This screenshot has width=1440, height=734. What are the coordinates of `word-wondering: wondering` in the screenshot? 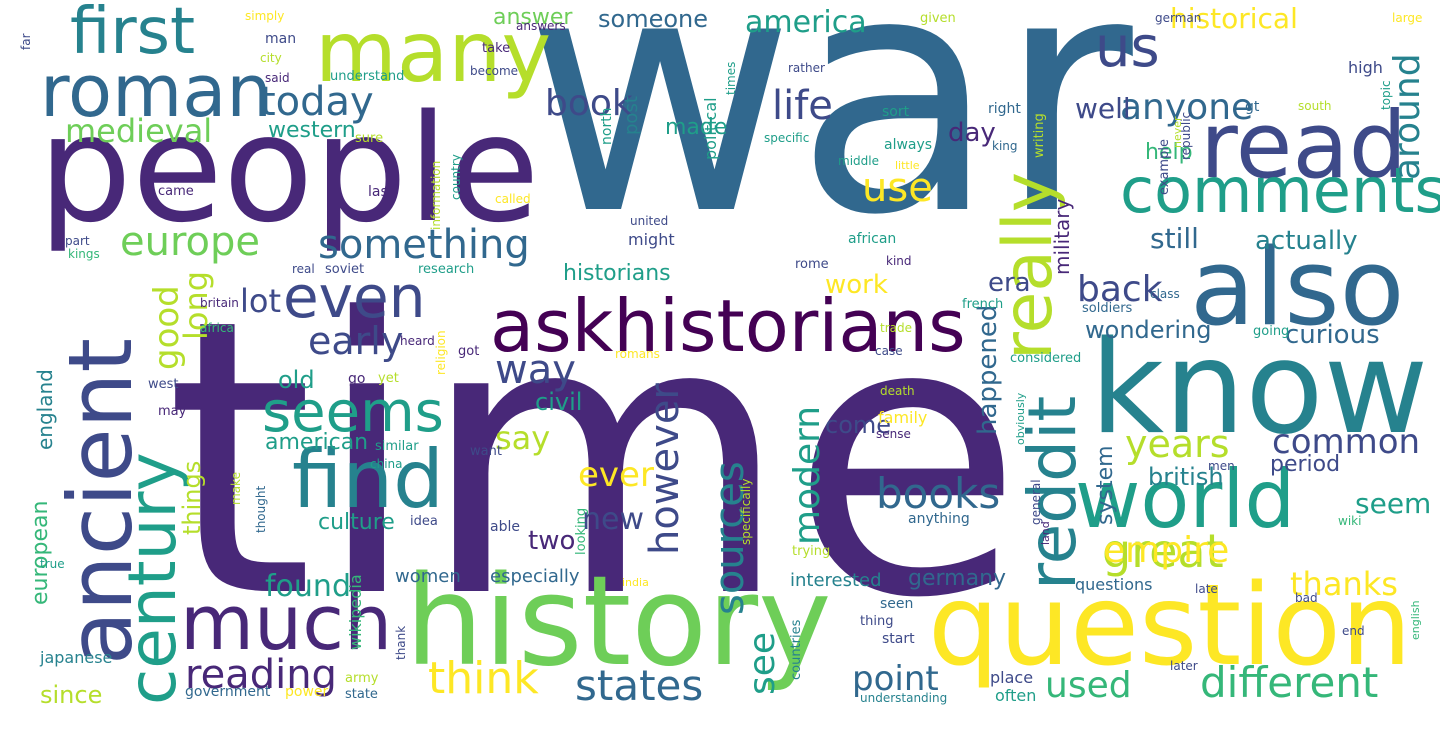 It's located at (1148, 330).